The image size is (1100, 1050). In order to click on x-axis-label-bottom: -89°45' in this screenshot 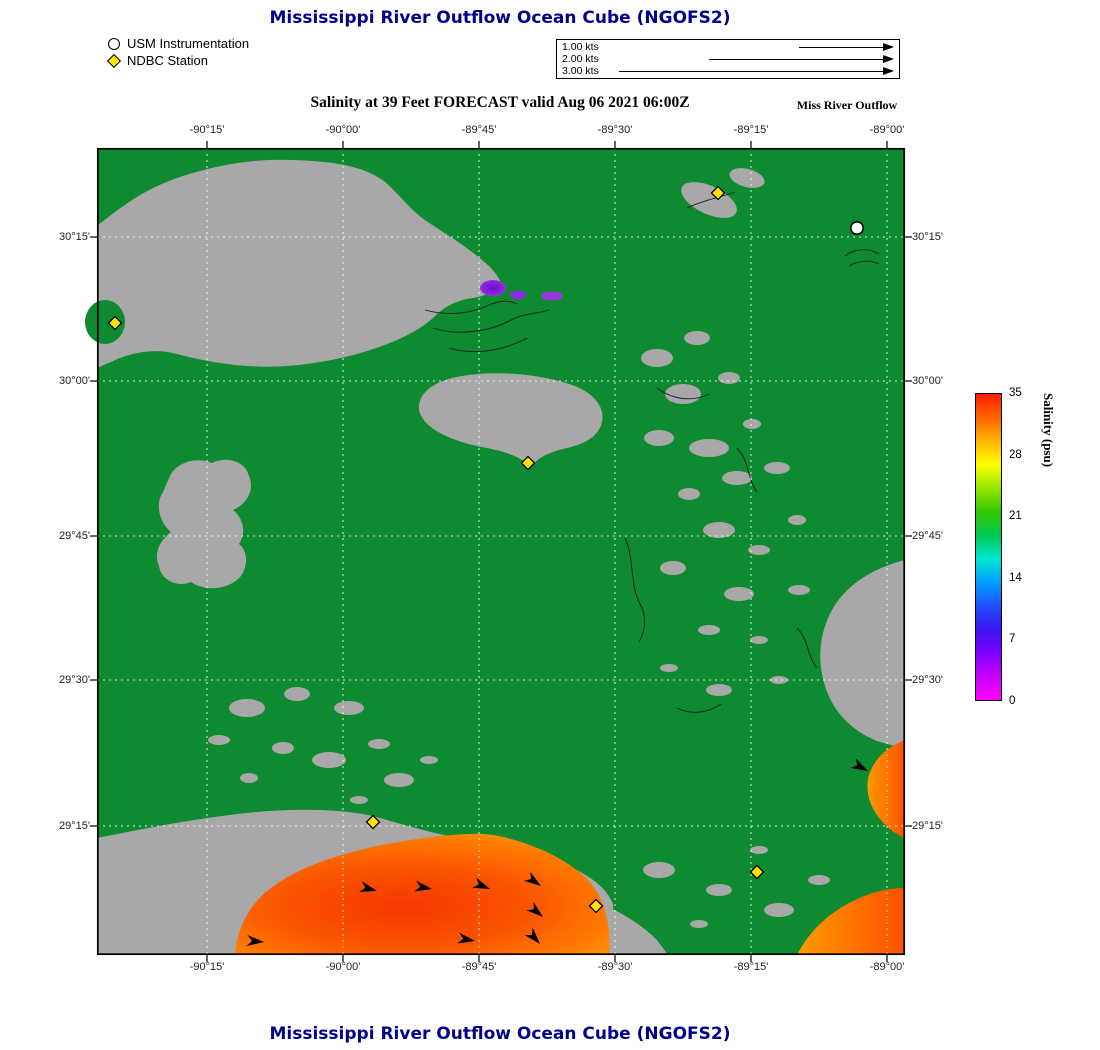, I will do `click(479, 967)`.